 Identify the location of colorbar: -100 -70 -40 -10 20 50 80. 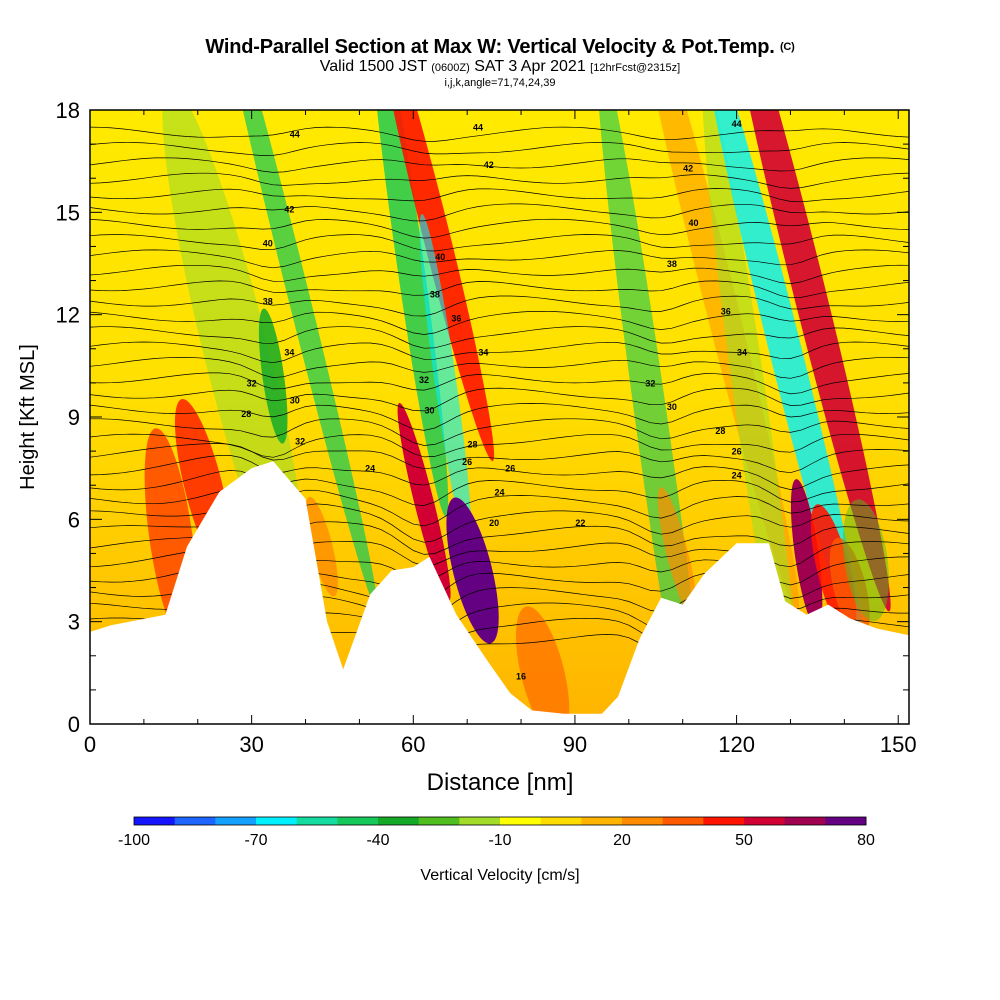
(496, 832).